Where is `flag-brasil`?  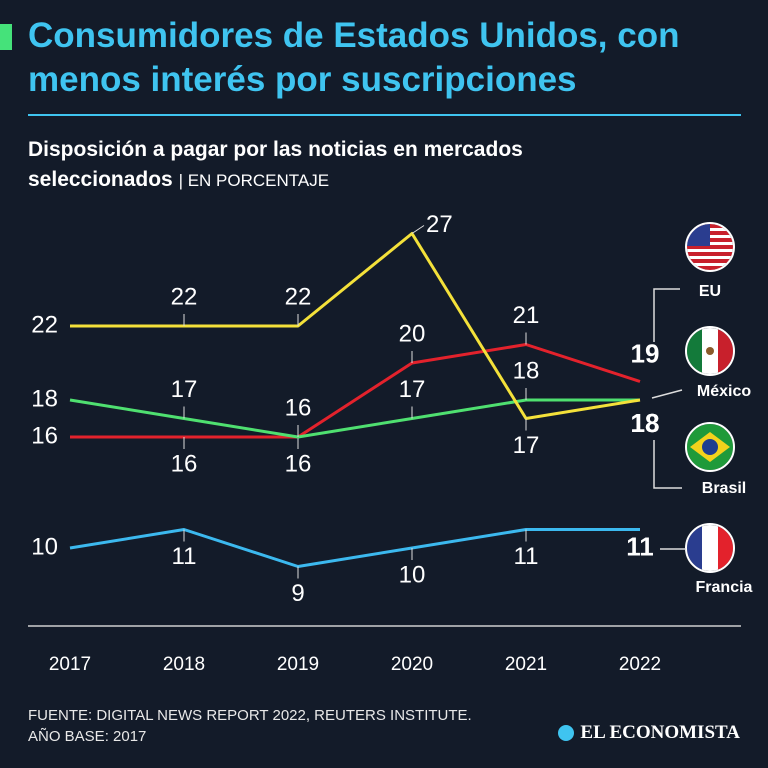 flag-brasil is located at coordinates (710, 447).